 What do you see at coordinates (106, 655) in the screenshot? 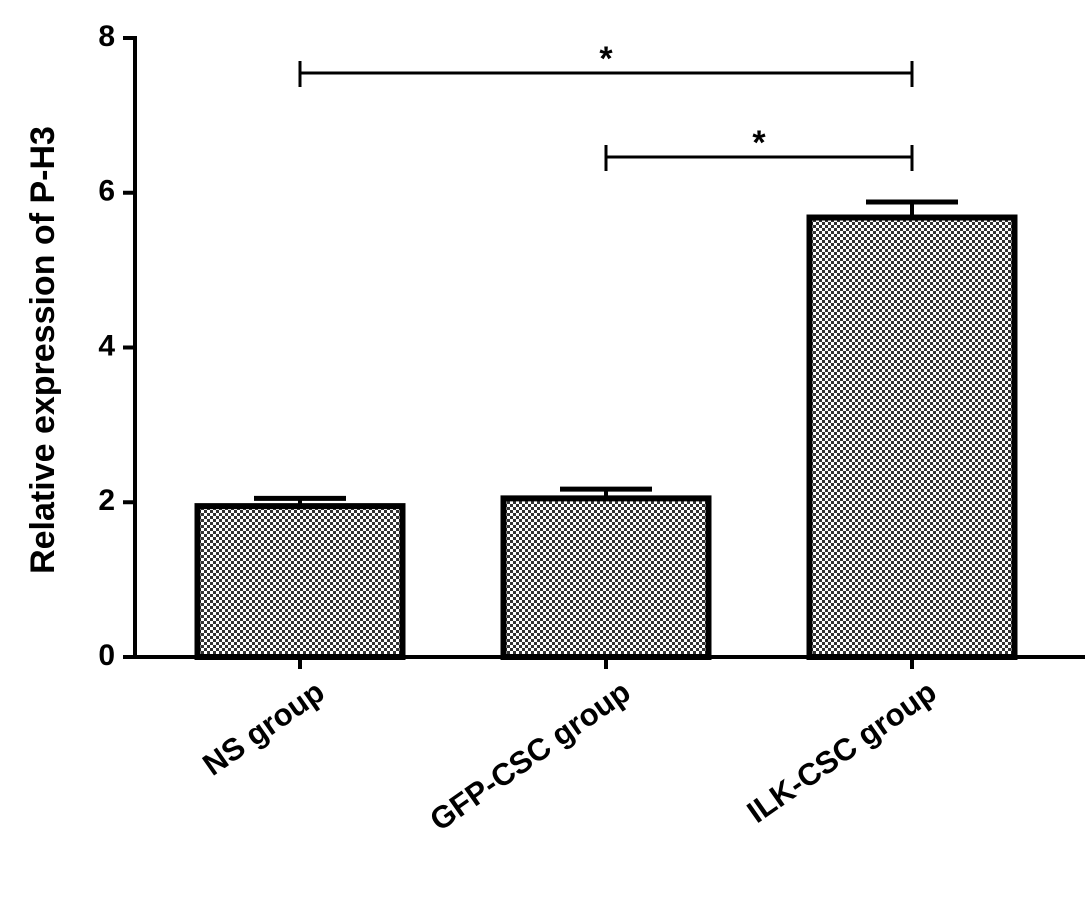
I see `y-tick-label: 0` at bounding box center [106, 655].